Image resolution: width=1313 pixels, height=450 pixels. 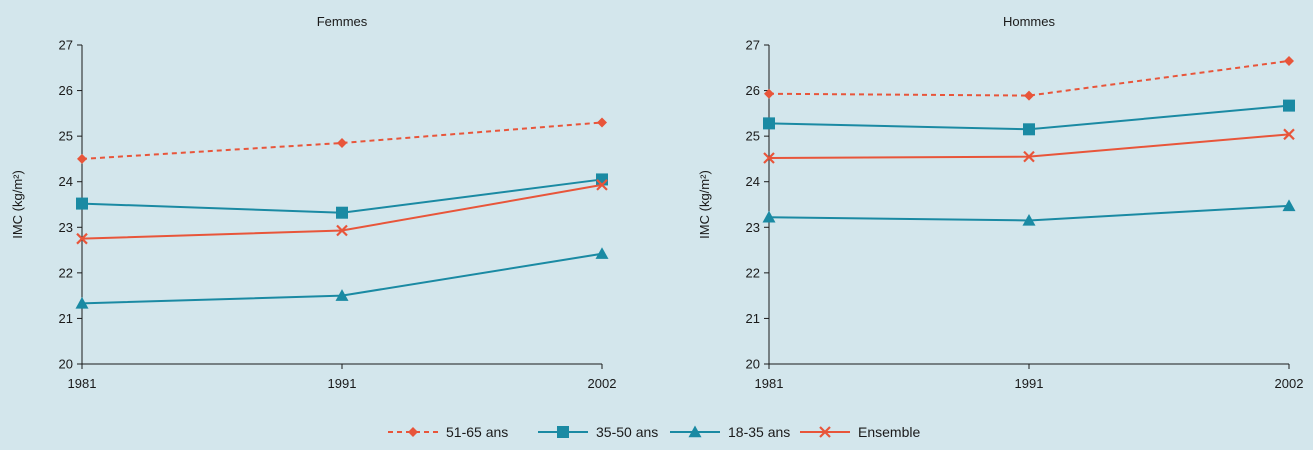 What do you see at coordinates (753, 364) in the screenshot?
I see `y-tick-label-hommes: 20` at bounding box center [753, 364].